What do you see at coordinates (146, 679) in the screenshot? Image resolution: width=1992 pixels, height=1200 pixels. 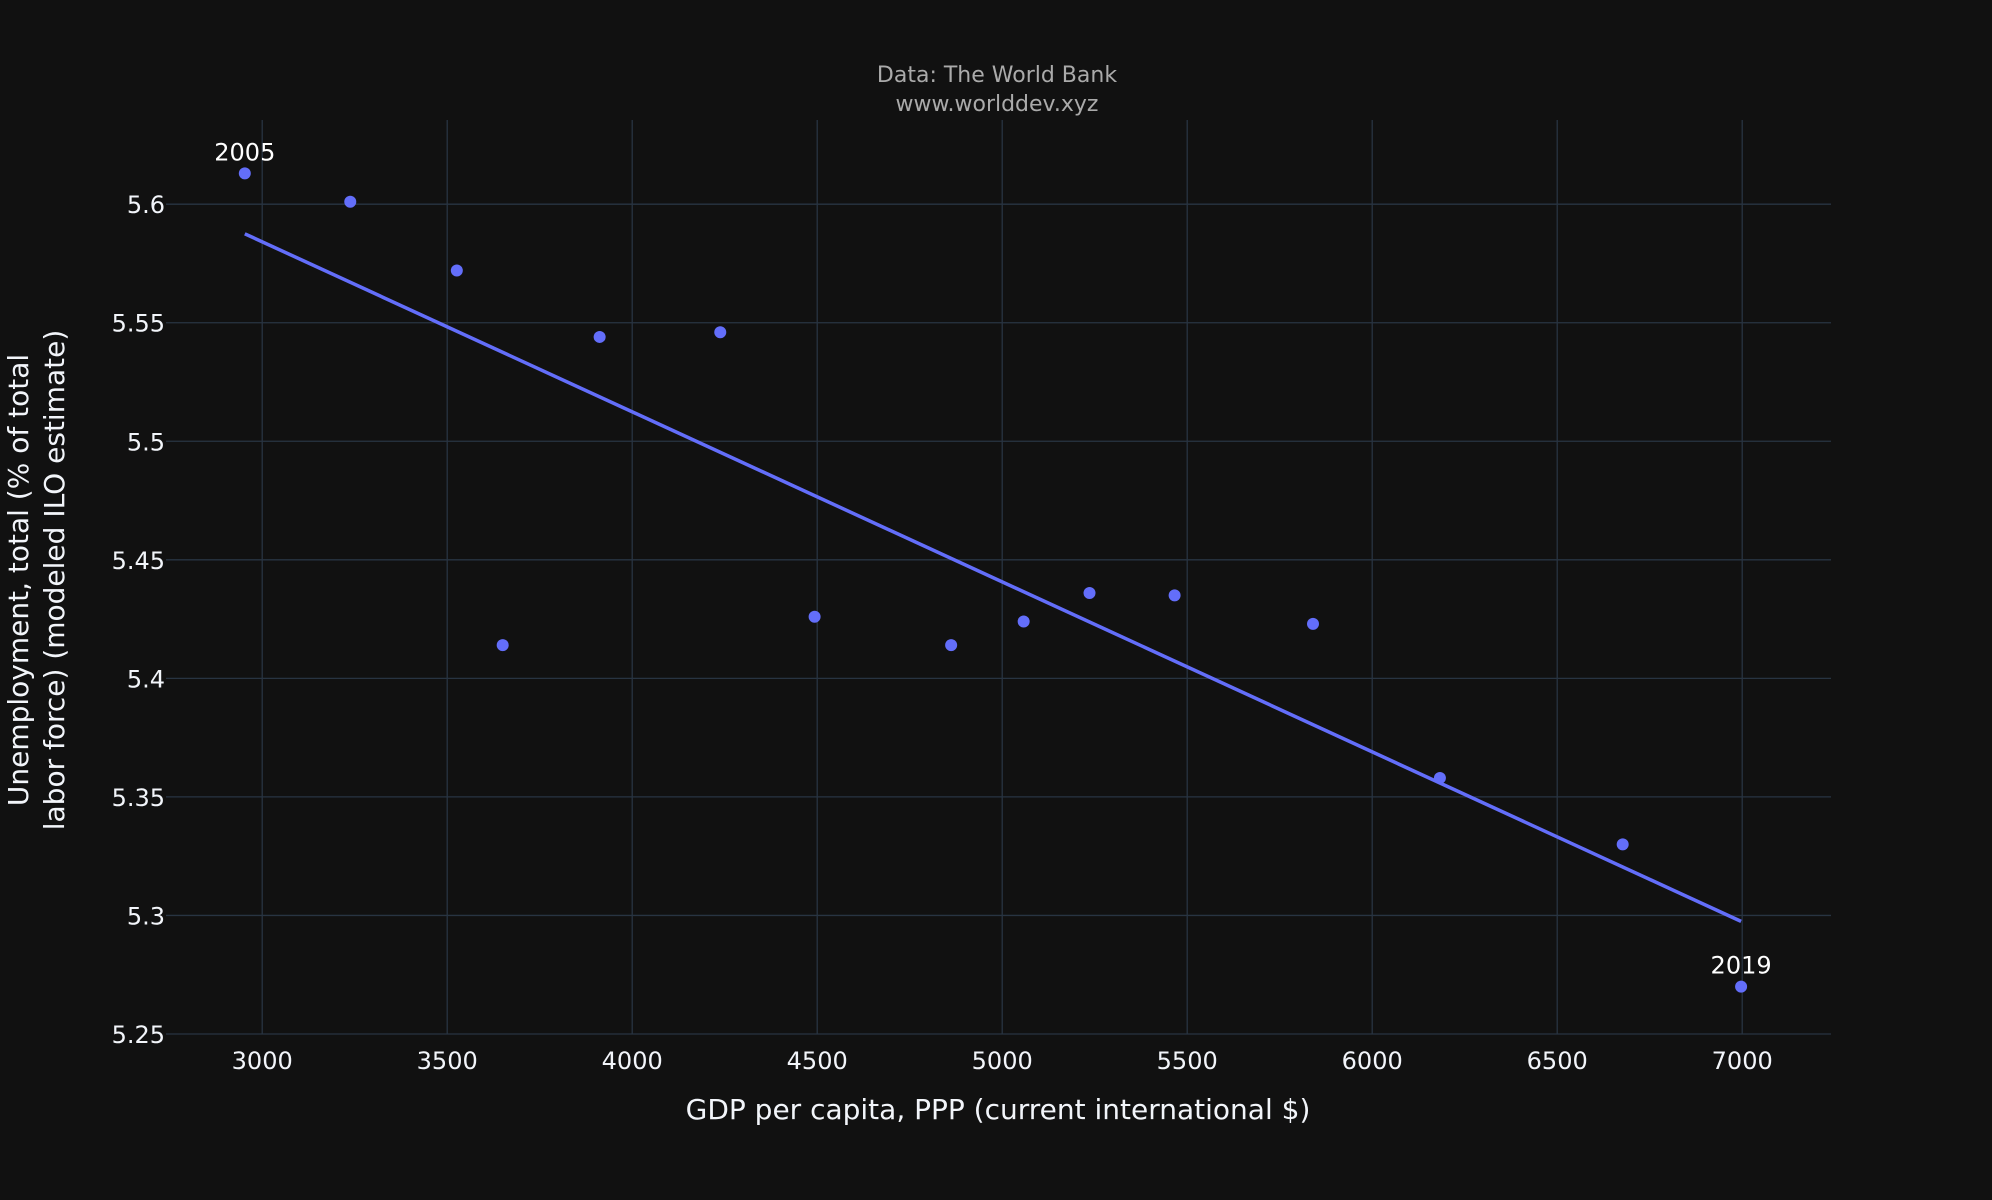 I see `y-tick-label: 5.4` at bounding box center [146, 679].